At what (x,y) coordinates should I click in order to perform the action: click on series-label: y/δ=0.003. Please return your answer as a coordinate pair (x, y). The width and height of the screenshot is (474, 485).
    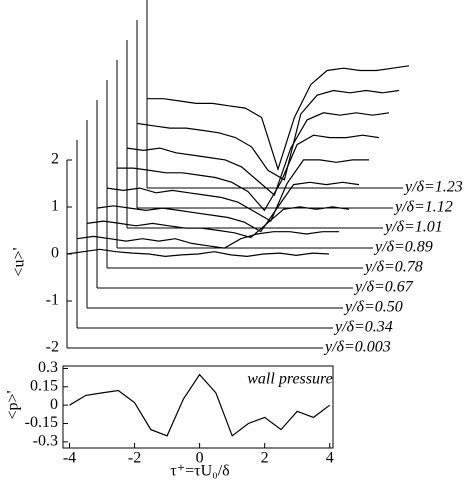
    Looking at the image, I should click on (357, 347).